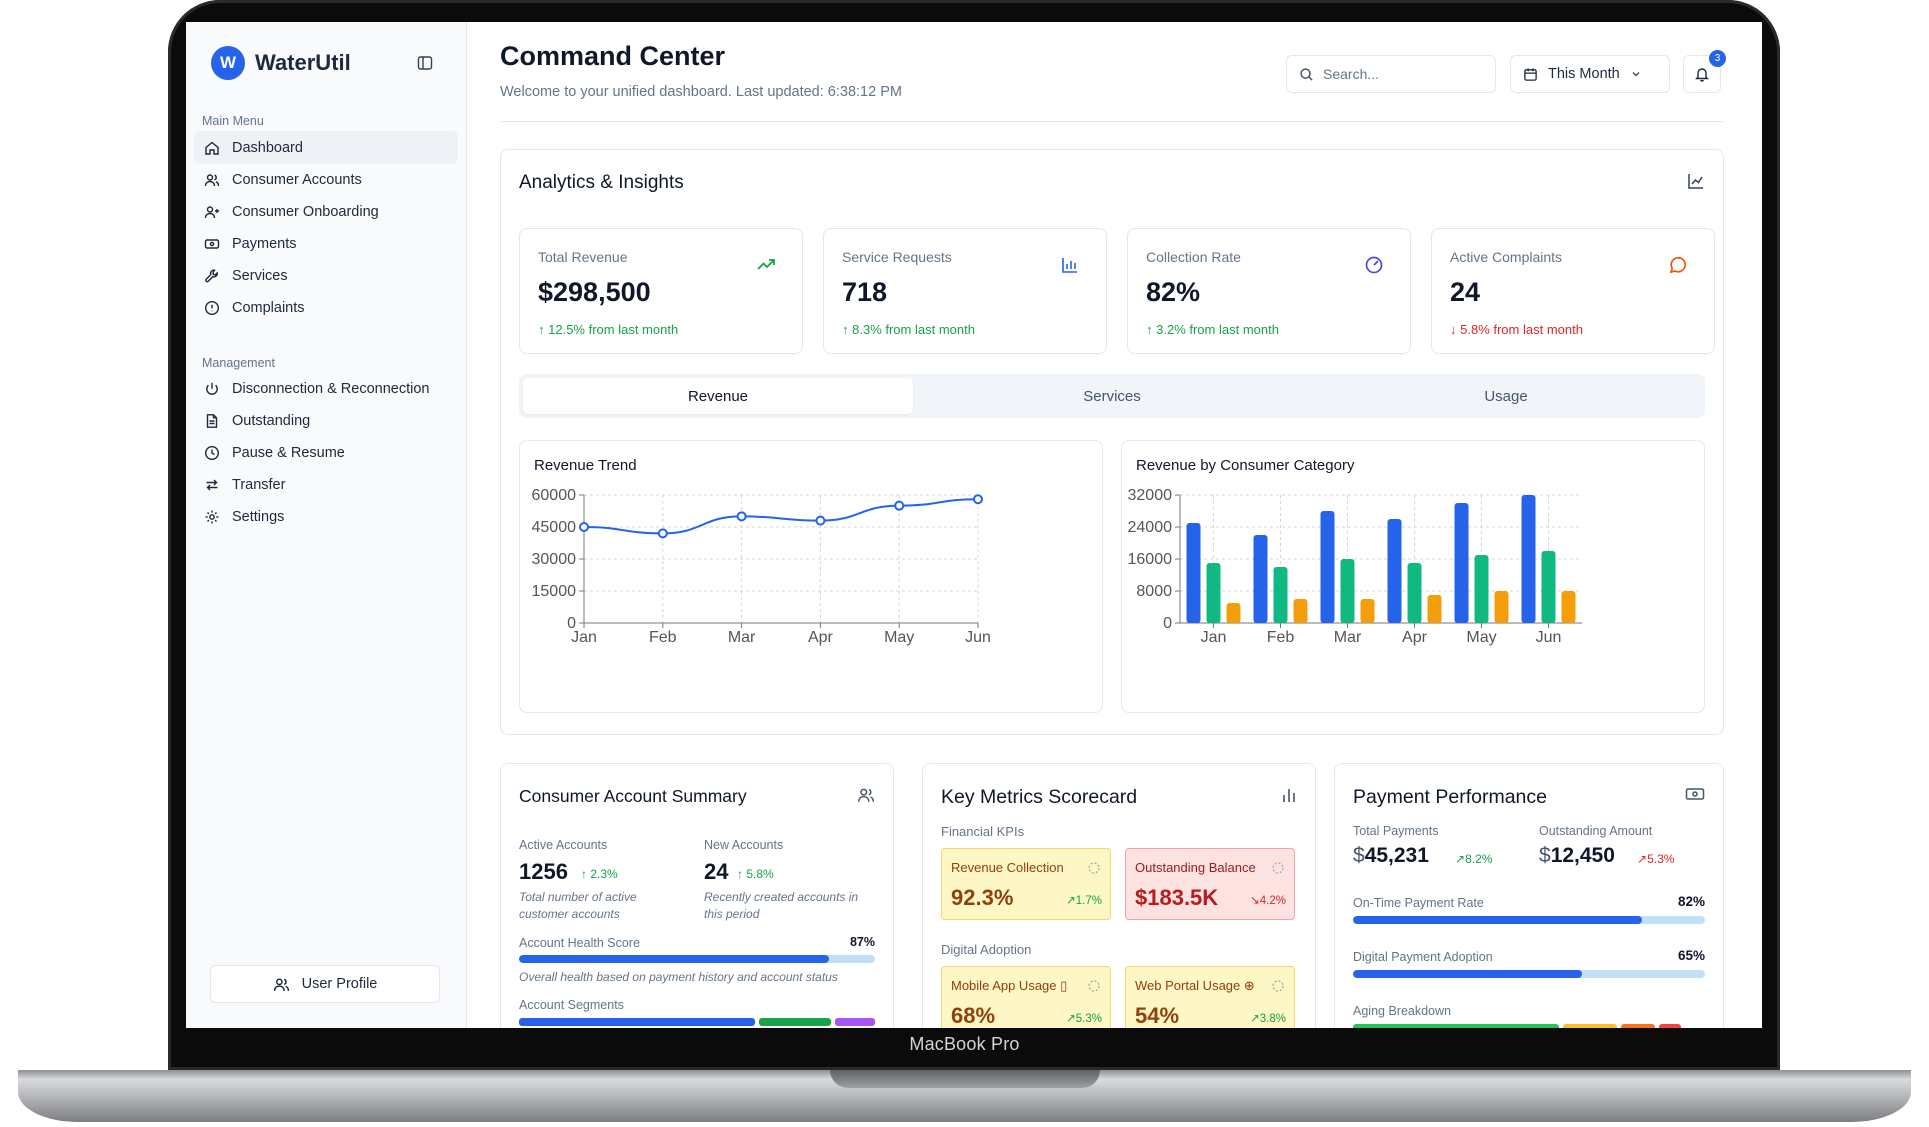 Image resolution: width=1929 pixels, height=1127 pixels. What do you see at coordinates (326, 388) in the screenshot?
I see `sidebar-item-disconnection-reconnection: Disconnection & Reconnection` at bounding box center [326, 388].